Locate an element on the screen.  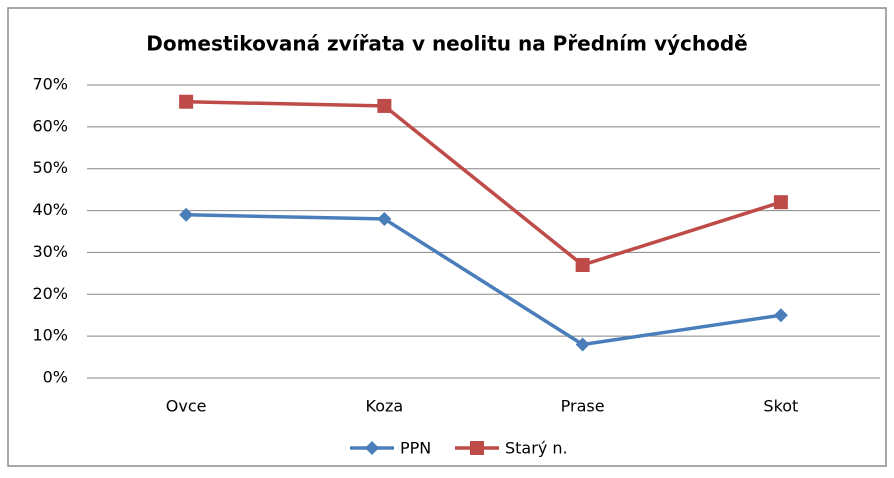
x-tick-label: Ovce is located at coordinates (186, 406).